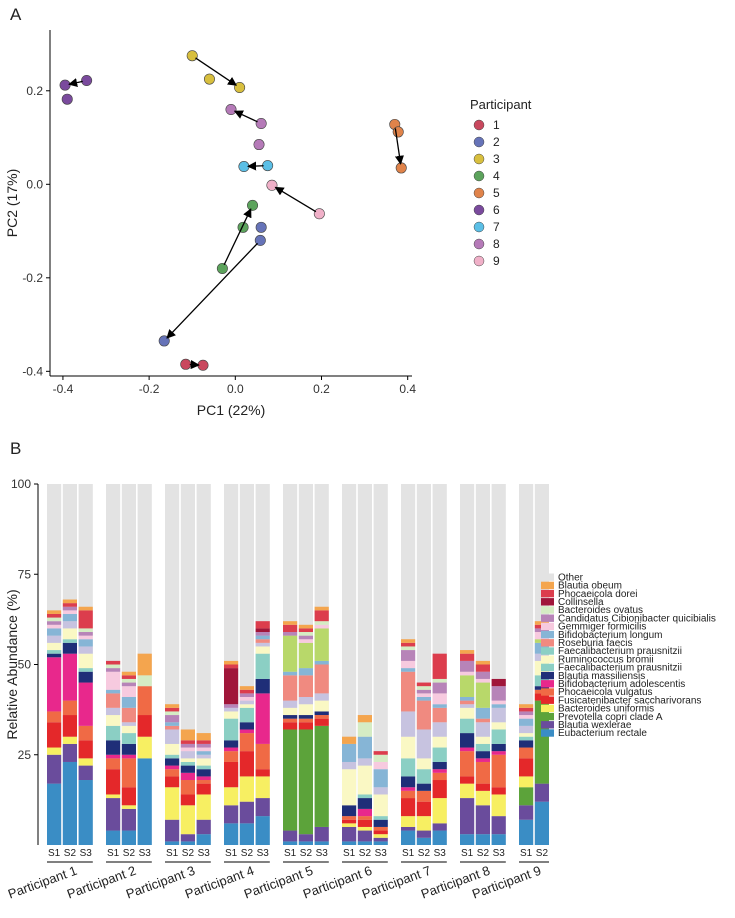 The image size is (735, 918). What do you see at coordinates (12, 664) in the screenshot?
I see `y-axis-title: Relative Abundance (%)` at bounding box center [12, 664].